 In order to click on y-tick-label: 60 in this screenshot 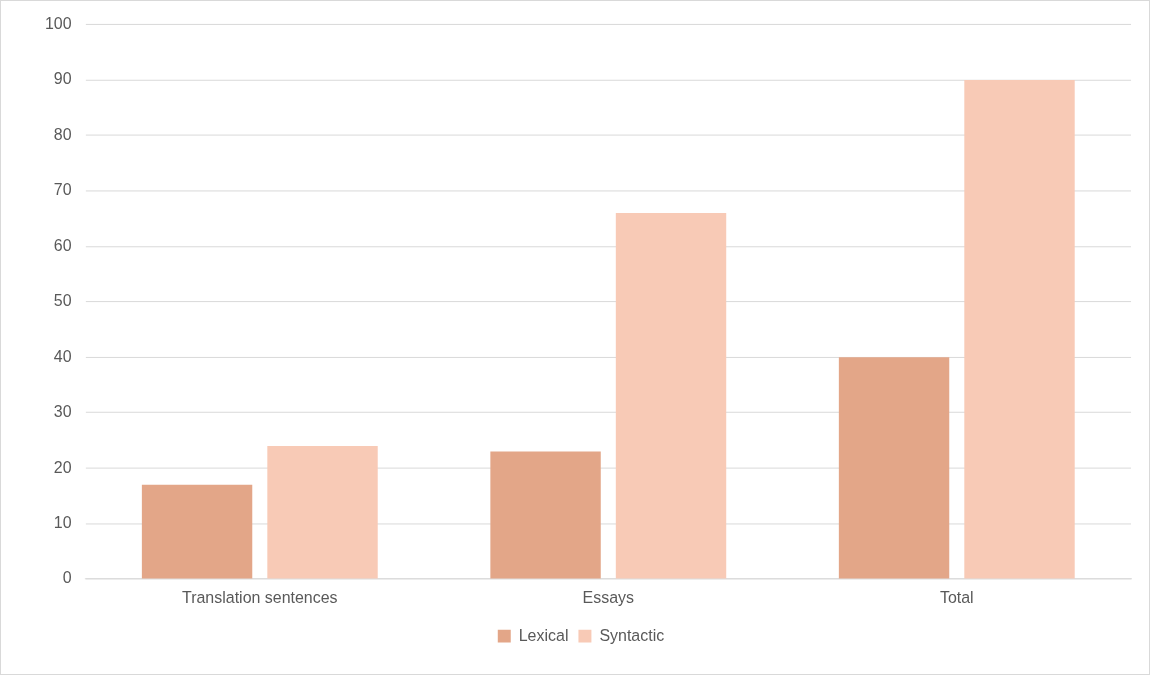, I will do `click(62, 245)`.